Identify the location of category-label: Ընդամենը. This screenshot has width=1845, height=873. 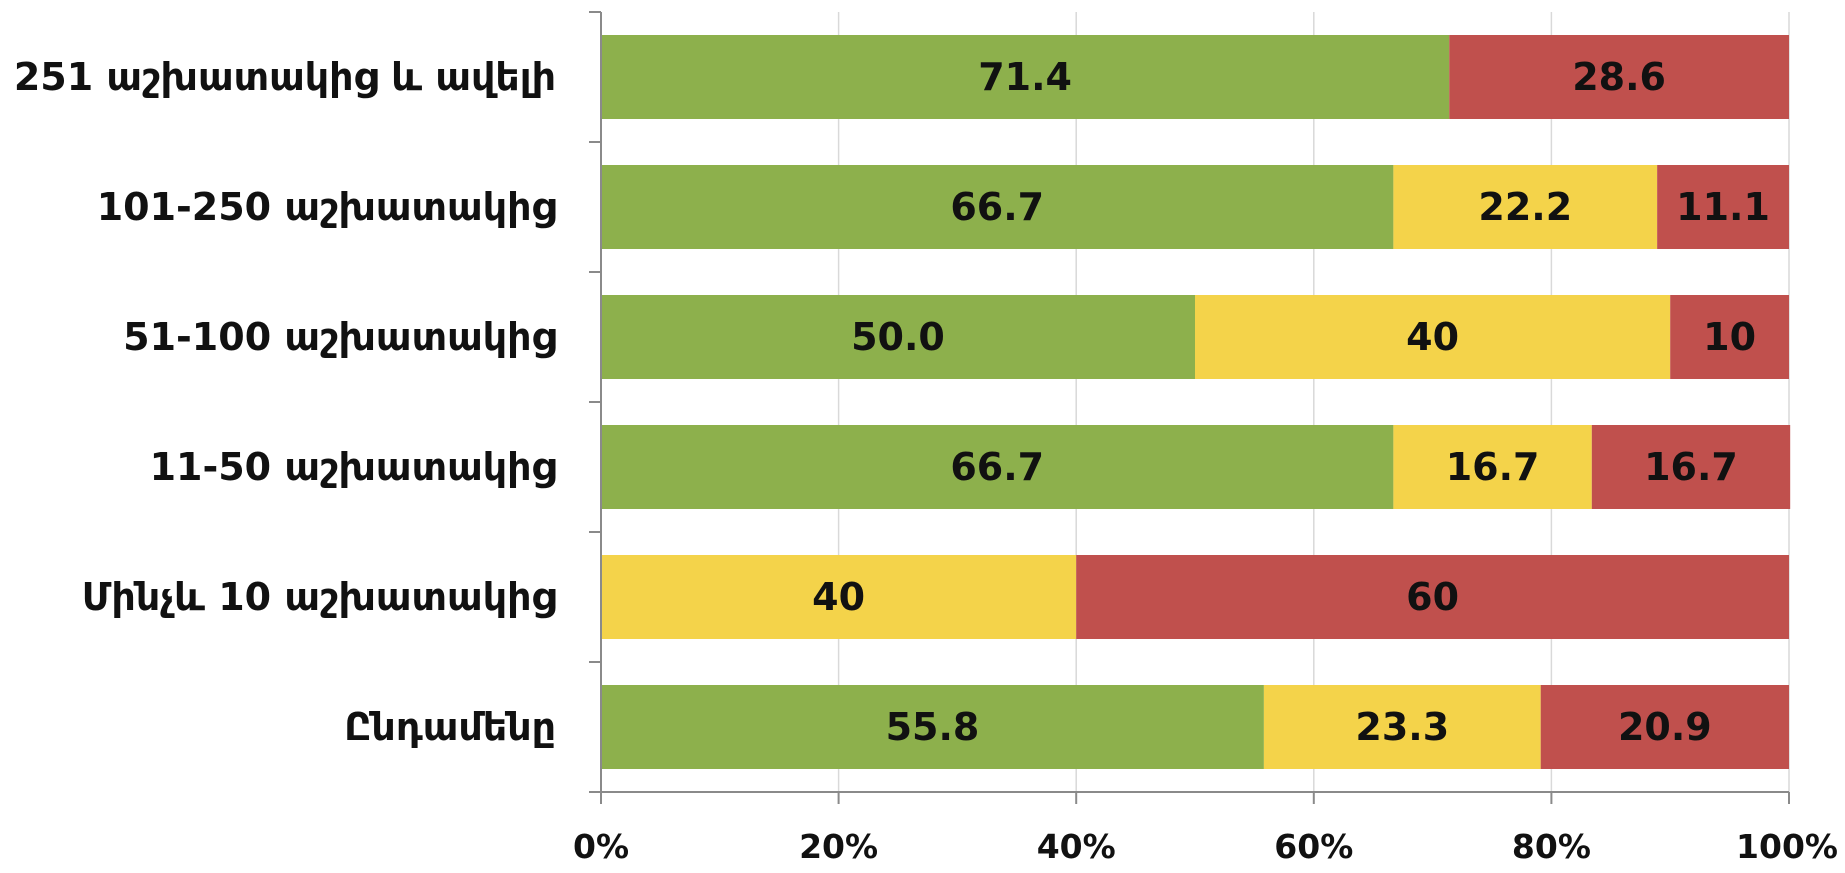
(450, 727).